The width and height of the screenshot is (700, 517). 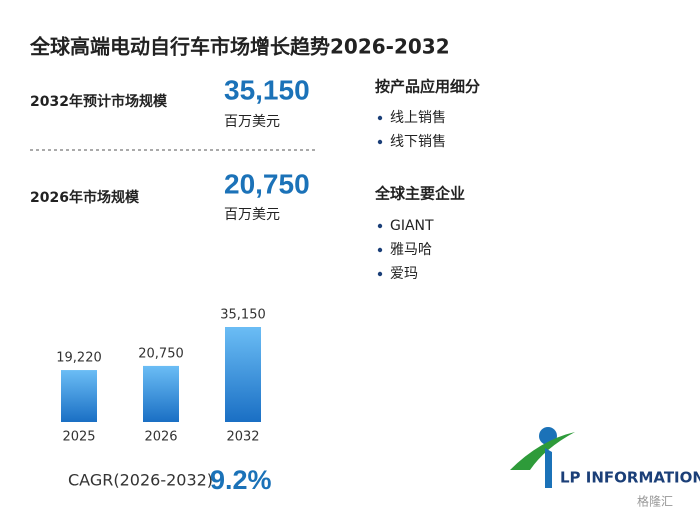 I want to click on data-label: 35,150, so click(x=243, y=315).